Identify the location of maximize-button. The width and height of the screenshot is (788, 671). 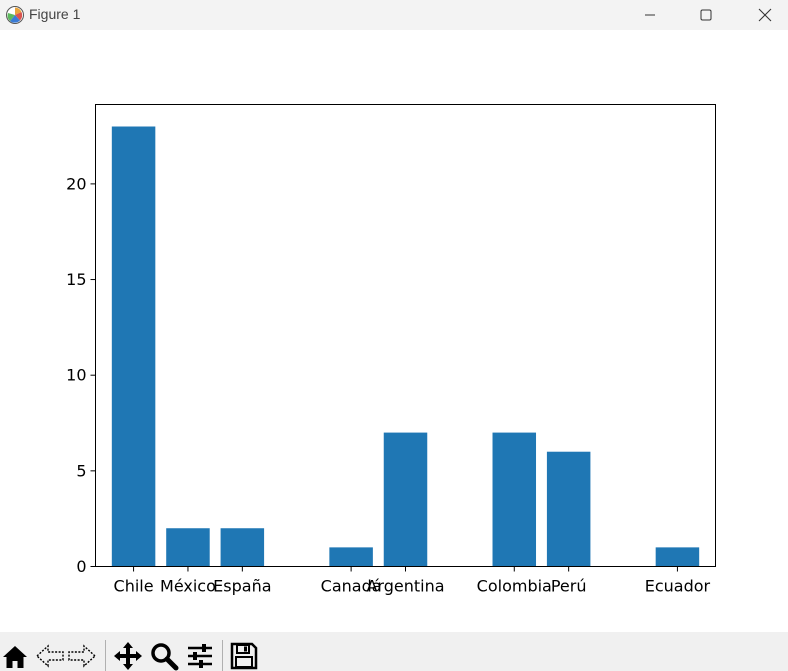
(706, 15).